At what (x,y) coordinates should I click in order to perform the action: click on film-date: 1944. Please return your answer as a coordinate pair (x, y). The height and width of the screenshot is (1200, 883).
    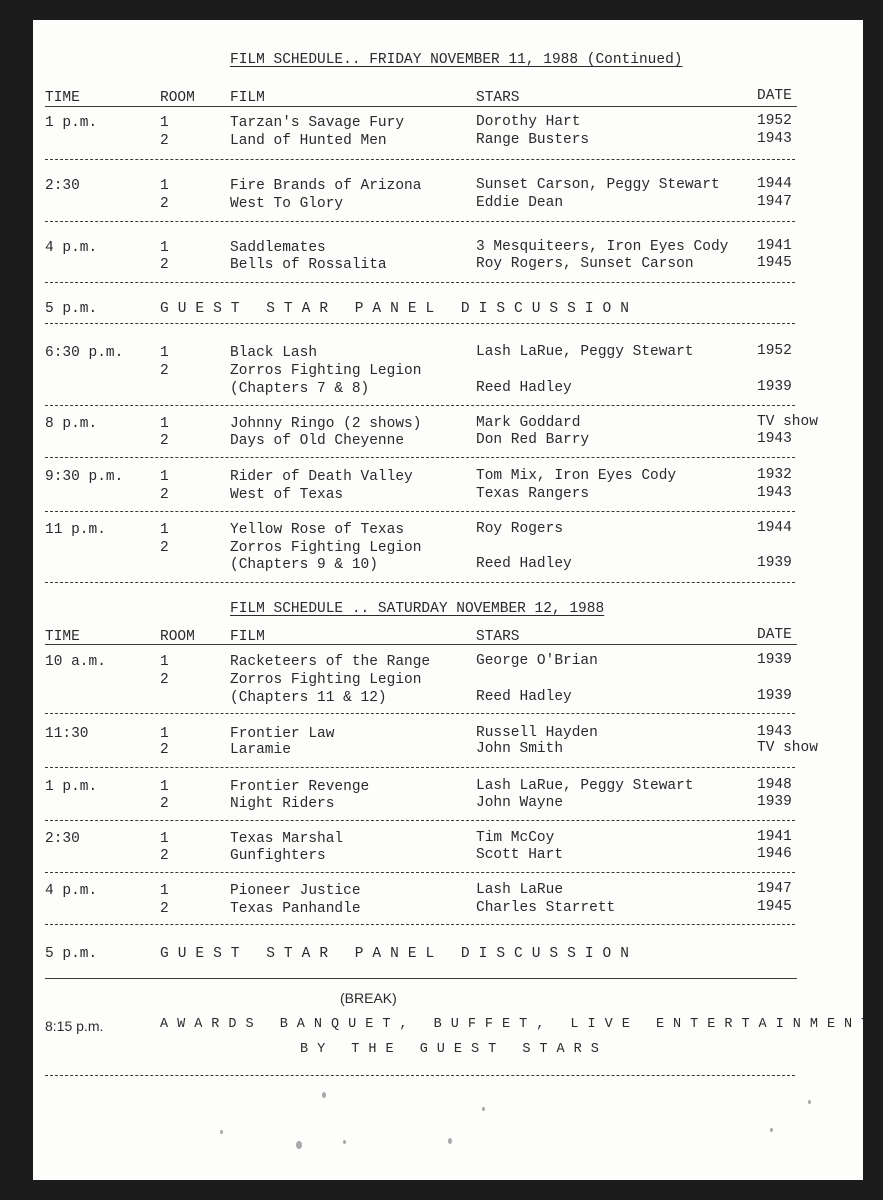
    Looking at the image, I should click on (774, 528).